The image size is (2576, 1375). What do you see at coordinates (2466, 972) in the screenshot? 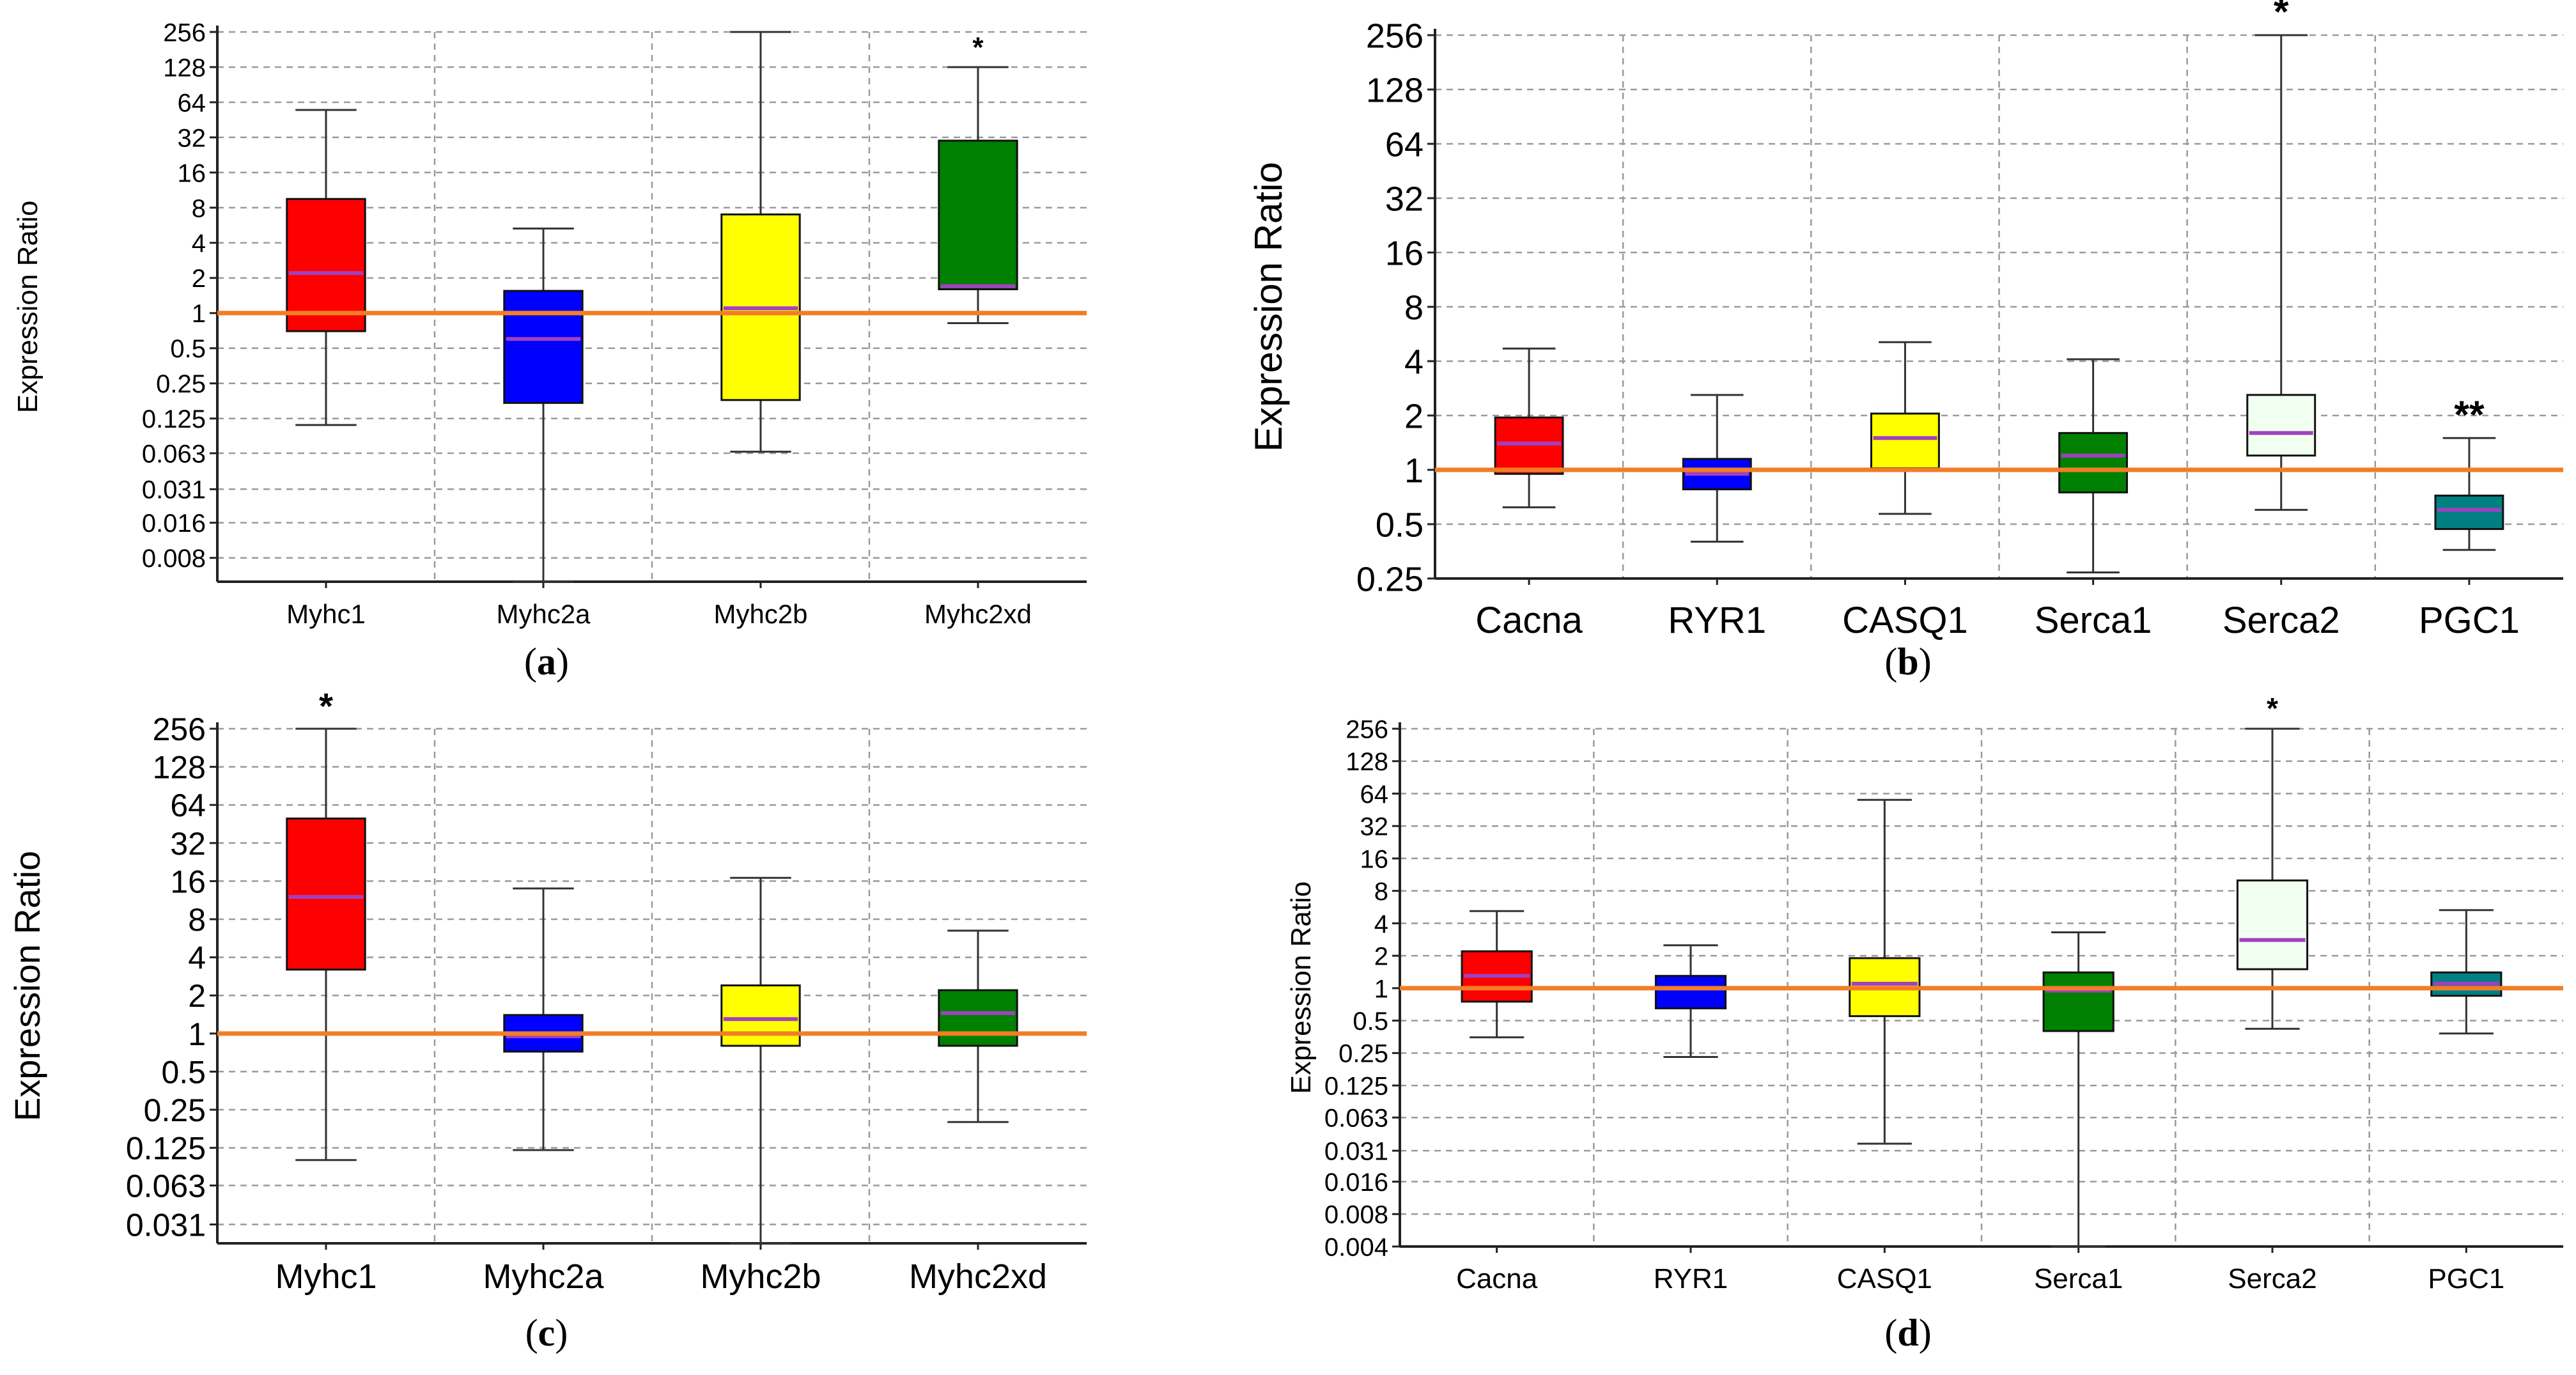
I see `box-PGC1` at bounding box center [2466, 972].